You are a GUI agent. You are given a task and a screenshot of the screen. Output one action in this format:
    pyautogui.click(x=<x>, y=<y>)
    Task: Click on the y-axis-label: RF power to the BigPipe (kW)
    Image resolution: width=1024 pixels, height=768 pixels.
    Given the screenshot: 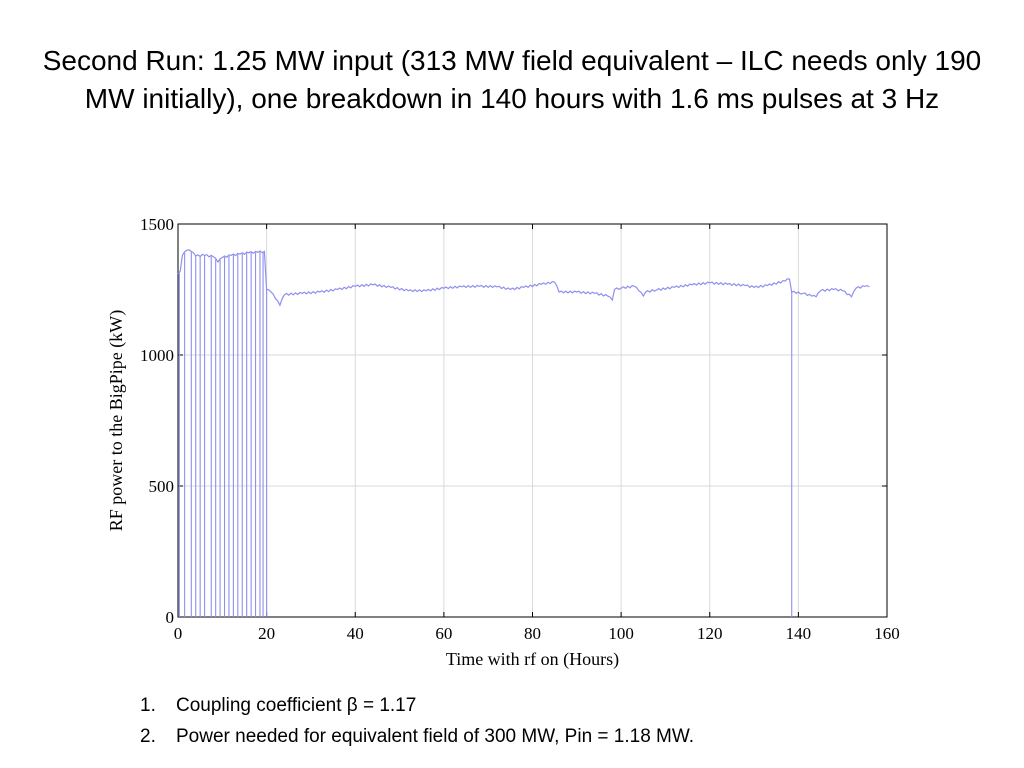 What is the action you would take?
    pyautogui.click(x=116, y=420)
    